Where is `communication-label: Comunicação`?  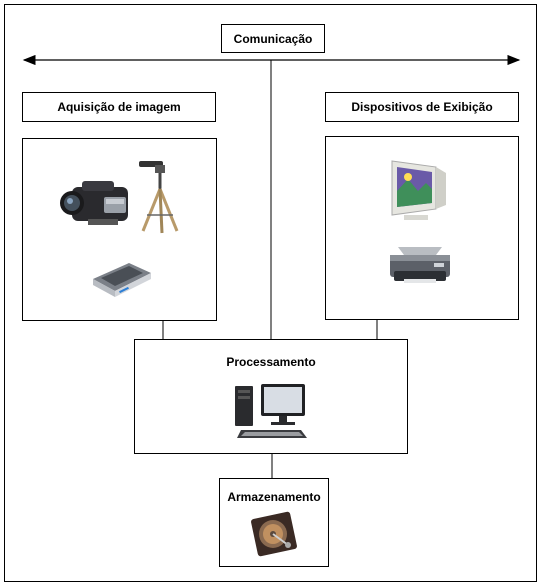 communication-label: Comunicação is located at coordinates (273, 38).